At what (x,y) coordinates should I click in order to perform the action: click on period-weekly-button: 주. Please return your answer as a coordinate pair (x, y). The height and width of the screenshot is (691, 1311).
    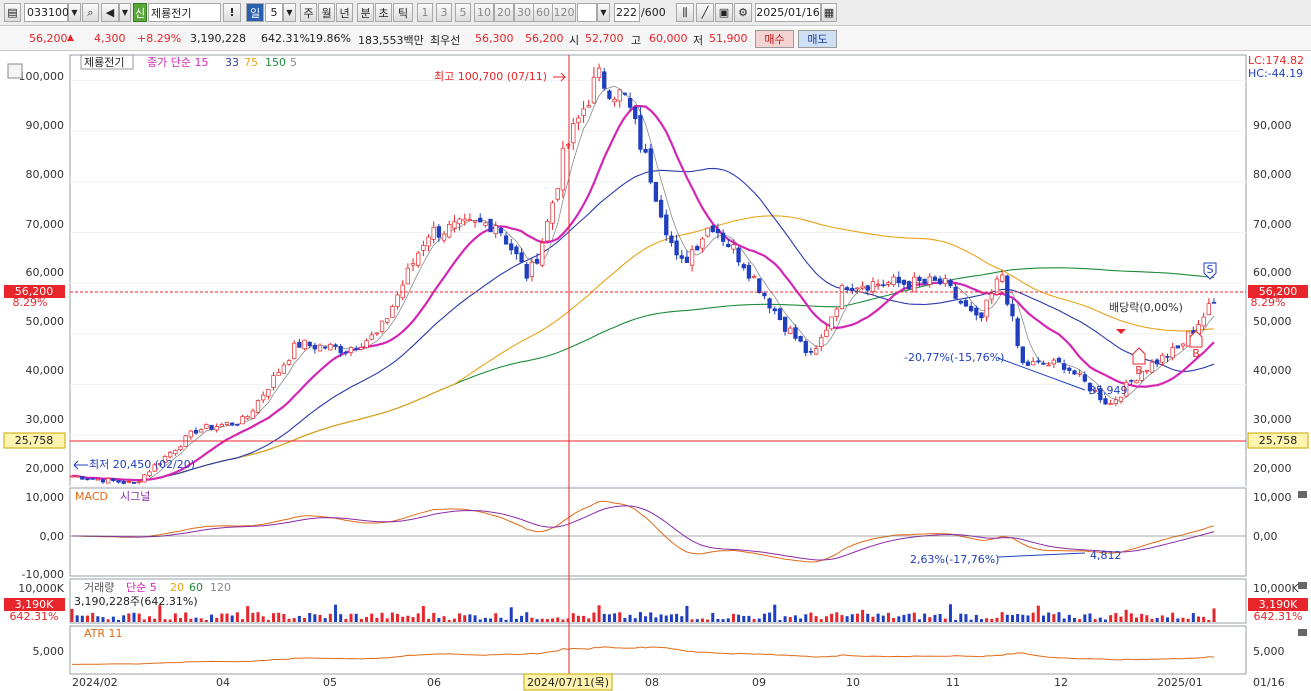
    Looking at the image, I should click on (308, 12).